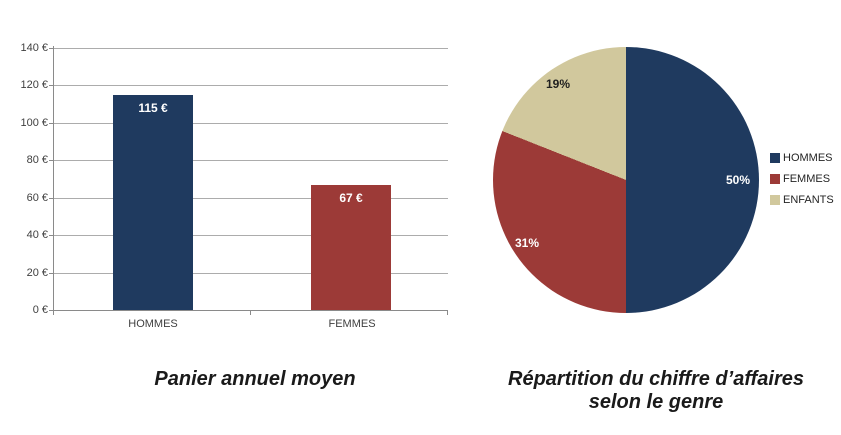 The width and height of the screenshot is (841, 435). Describe the element at coordinates (775, 158) in the screenshot. I see `legend-swatch-hommes` at that location.